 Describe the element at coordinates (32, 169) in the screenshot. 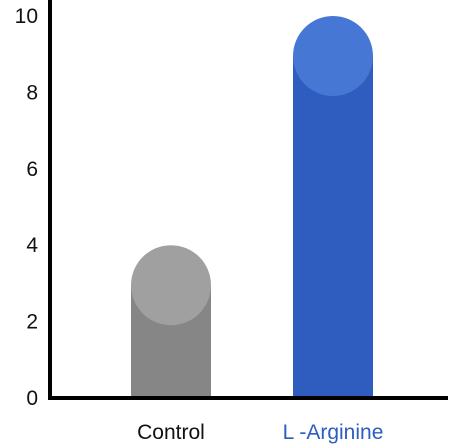

I see `y-tick-label-6: 6` at that location.